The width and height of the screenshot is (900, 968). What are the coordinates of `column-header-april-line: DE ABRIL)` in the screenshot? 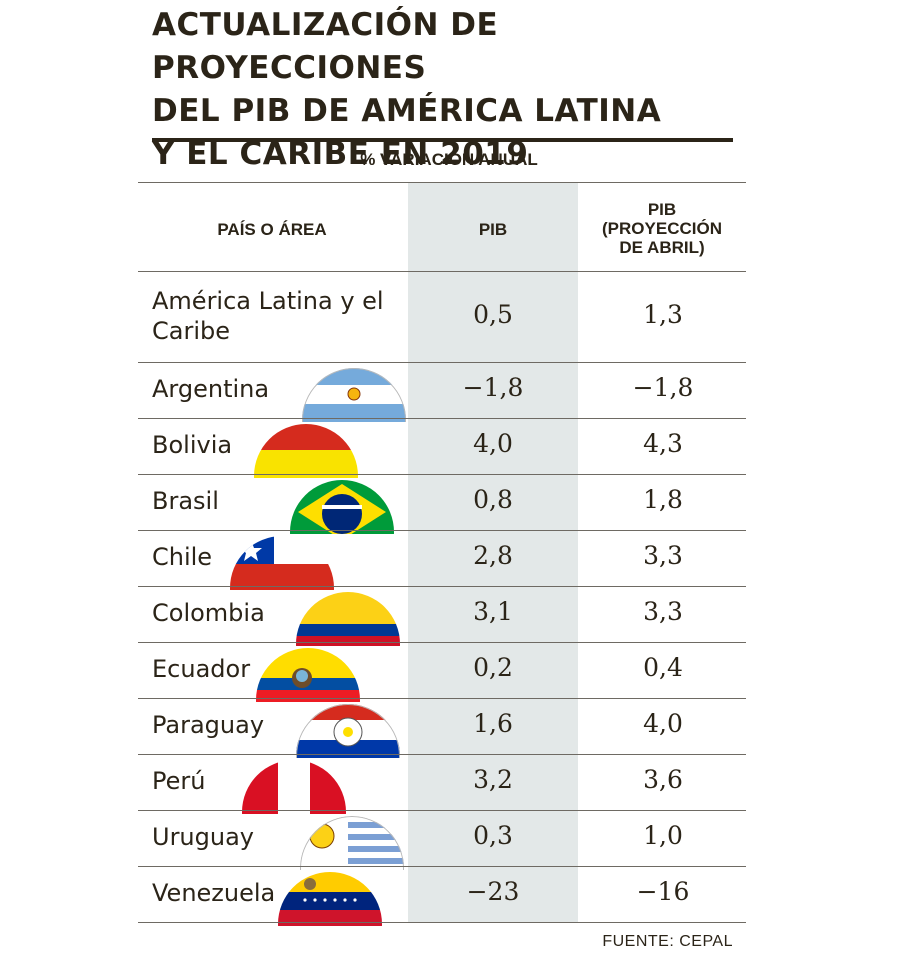 It's located at (662, 247).